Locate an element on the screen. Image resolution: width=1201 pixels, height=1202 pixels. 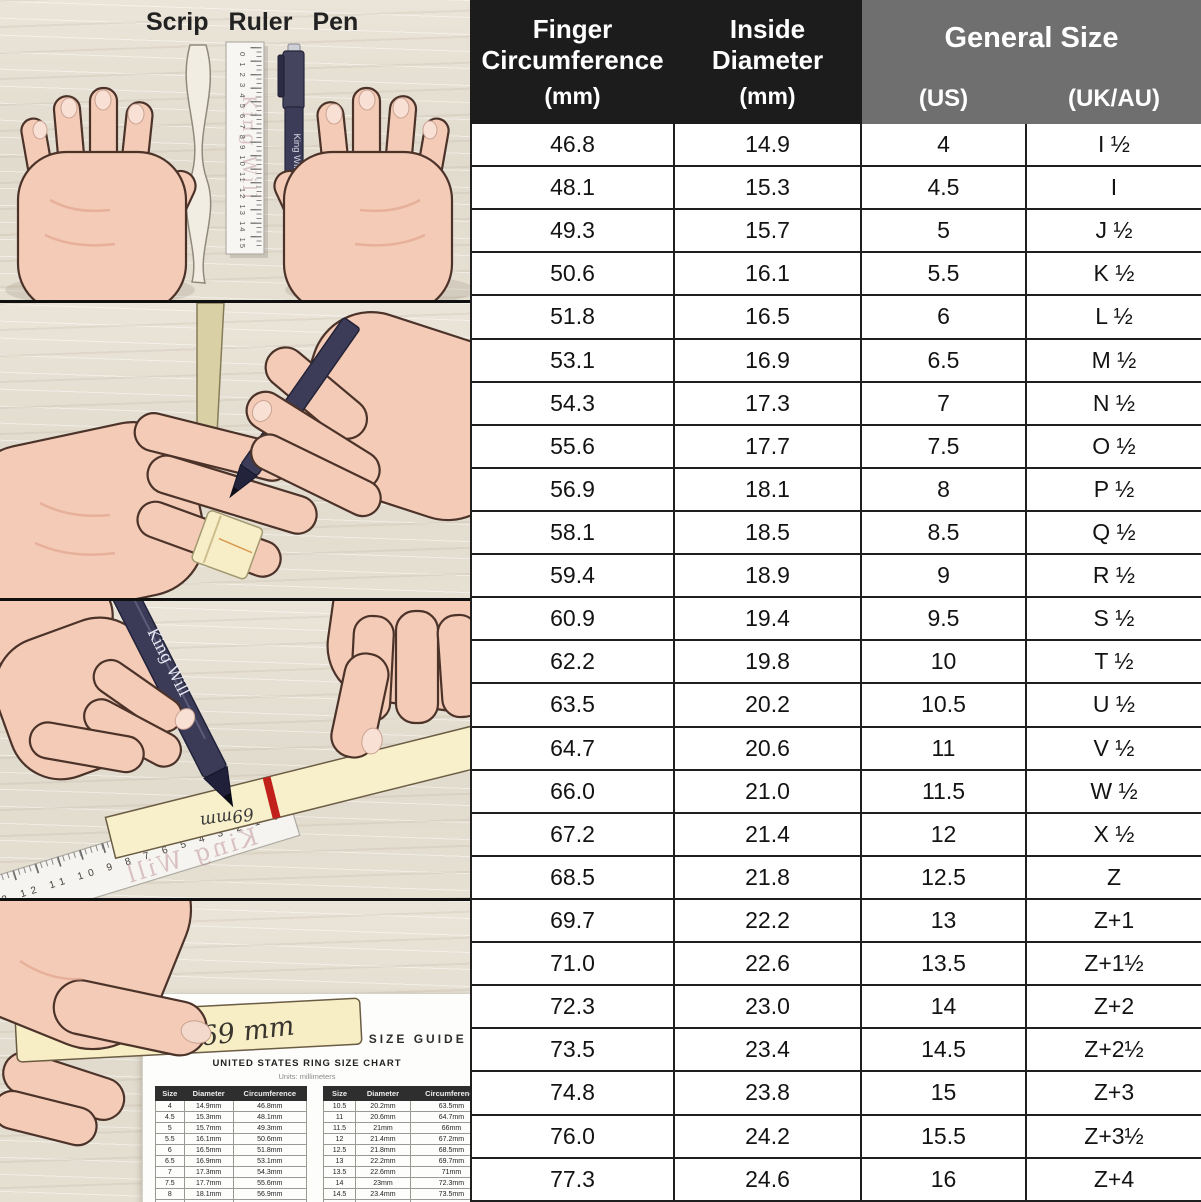
mini-table-row: 12 21.4mm 67.2mm is located at coordinates (396, 1139).